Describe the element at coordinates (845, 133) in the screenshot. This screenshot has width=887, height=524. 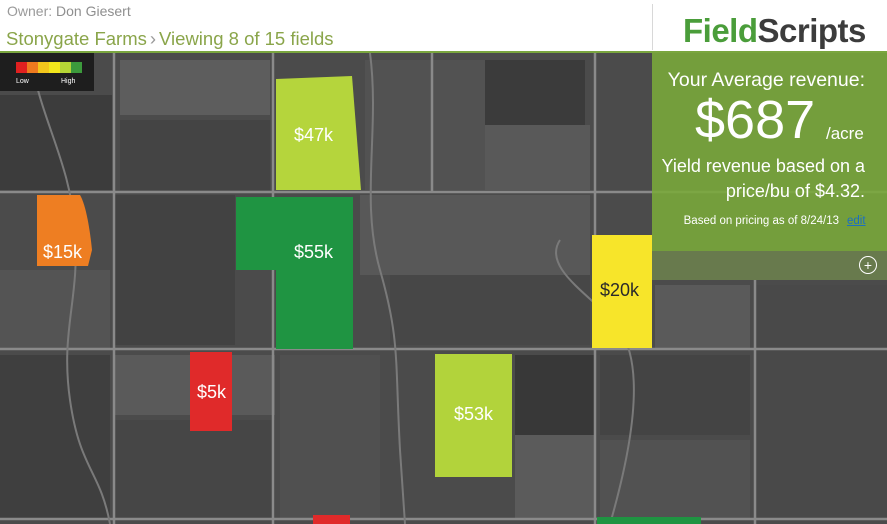
I see `average-revenue-unit: /acre` at that location.